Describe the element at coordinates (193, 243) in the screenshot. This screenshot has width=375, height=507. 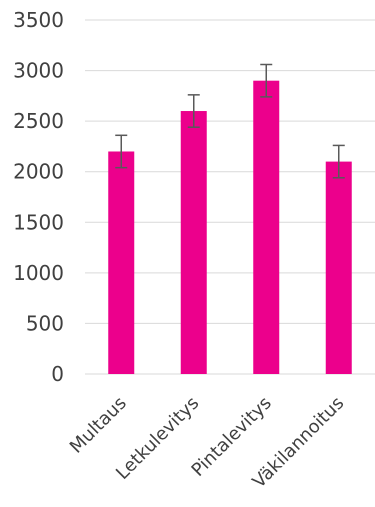
I see `bar-Letkulevitys` at that location.